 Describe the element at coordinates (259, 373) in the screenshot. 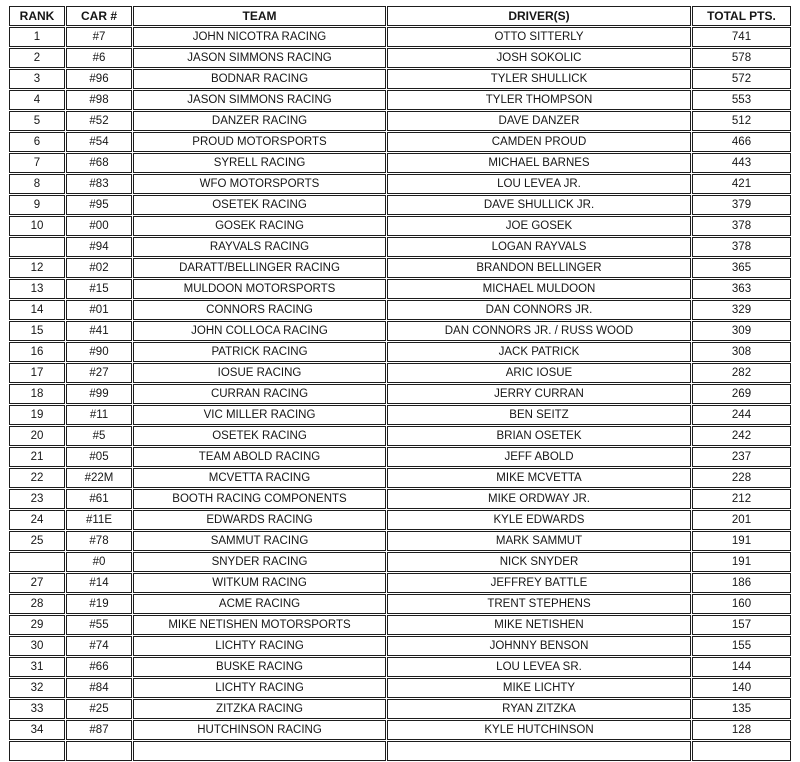

I see `team-cell: IOSUE RACING` at that location.